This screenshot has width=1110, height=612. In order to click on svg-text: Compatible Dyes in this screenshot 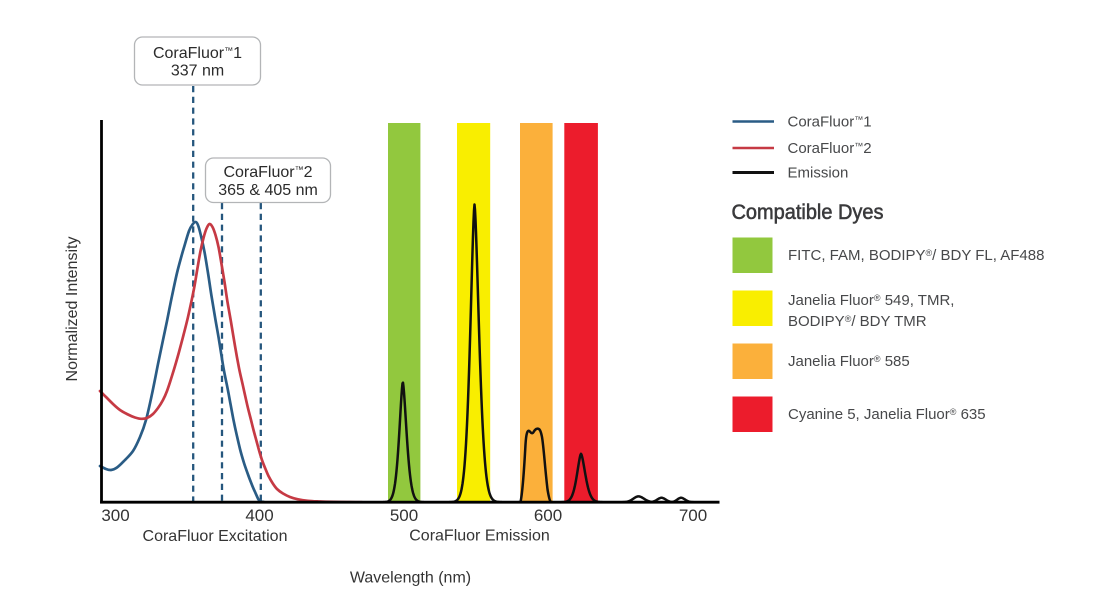, I will do `click(808, 212)`.